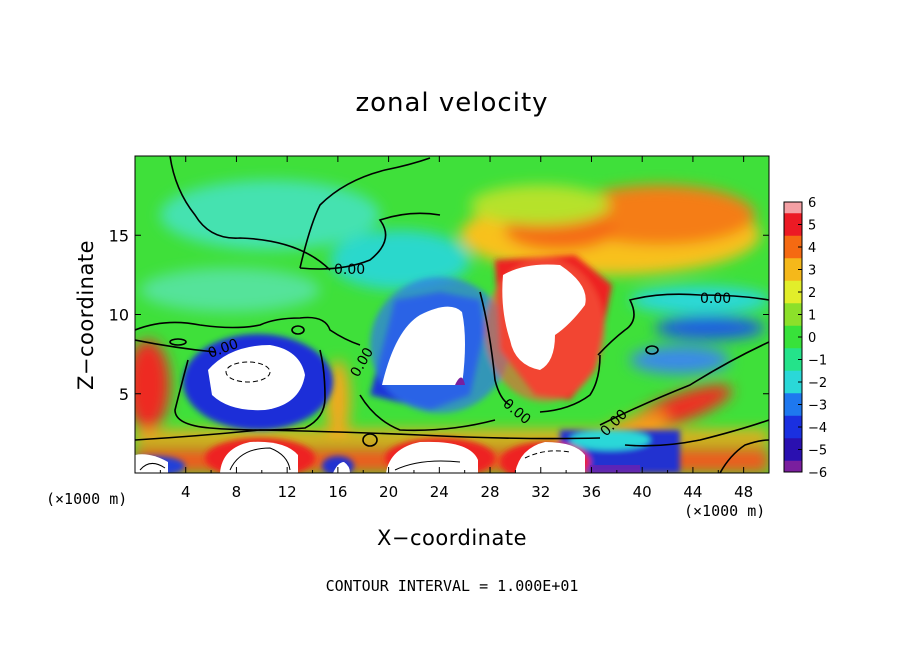  I want to click on x-tick-label: 28, so click(489, 492).